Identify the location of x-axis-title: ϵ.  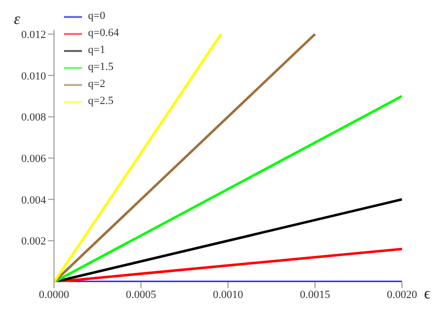
(427, 294).